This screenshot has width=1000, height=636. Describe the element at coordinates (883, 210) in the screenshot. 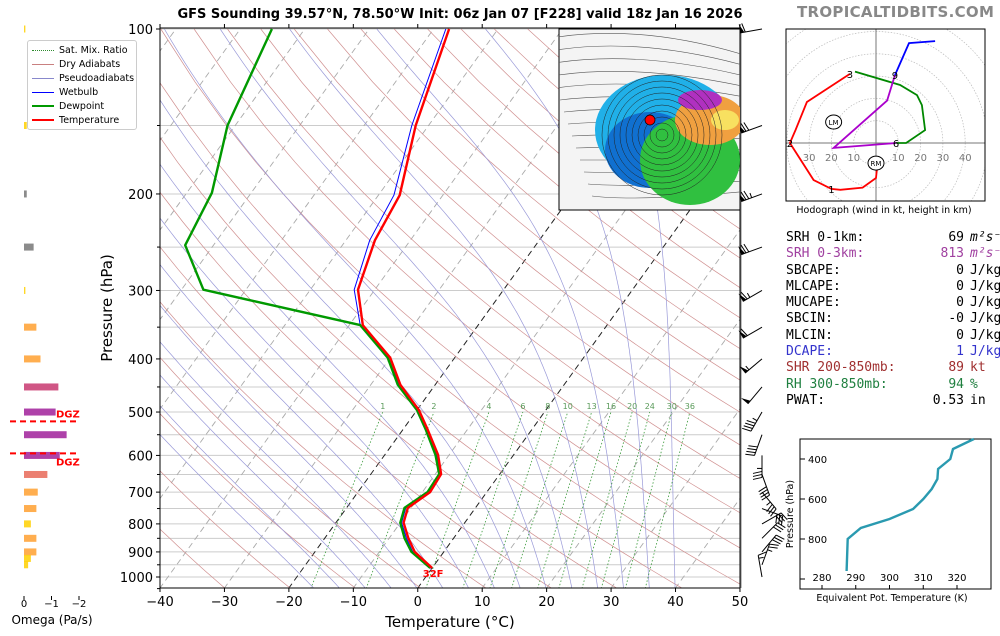

I see `hodograph-caption: Hodograph (wind in kt, height in km)` at that location.